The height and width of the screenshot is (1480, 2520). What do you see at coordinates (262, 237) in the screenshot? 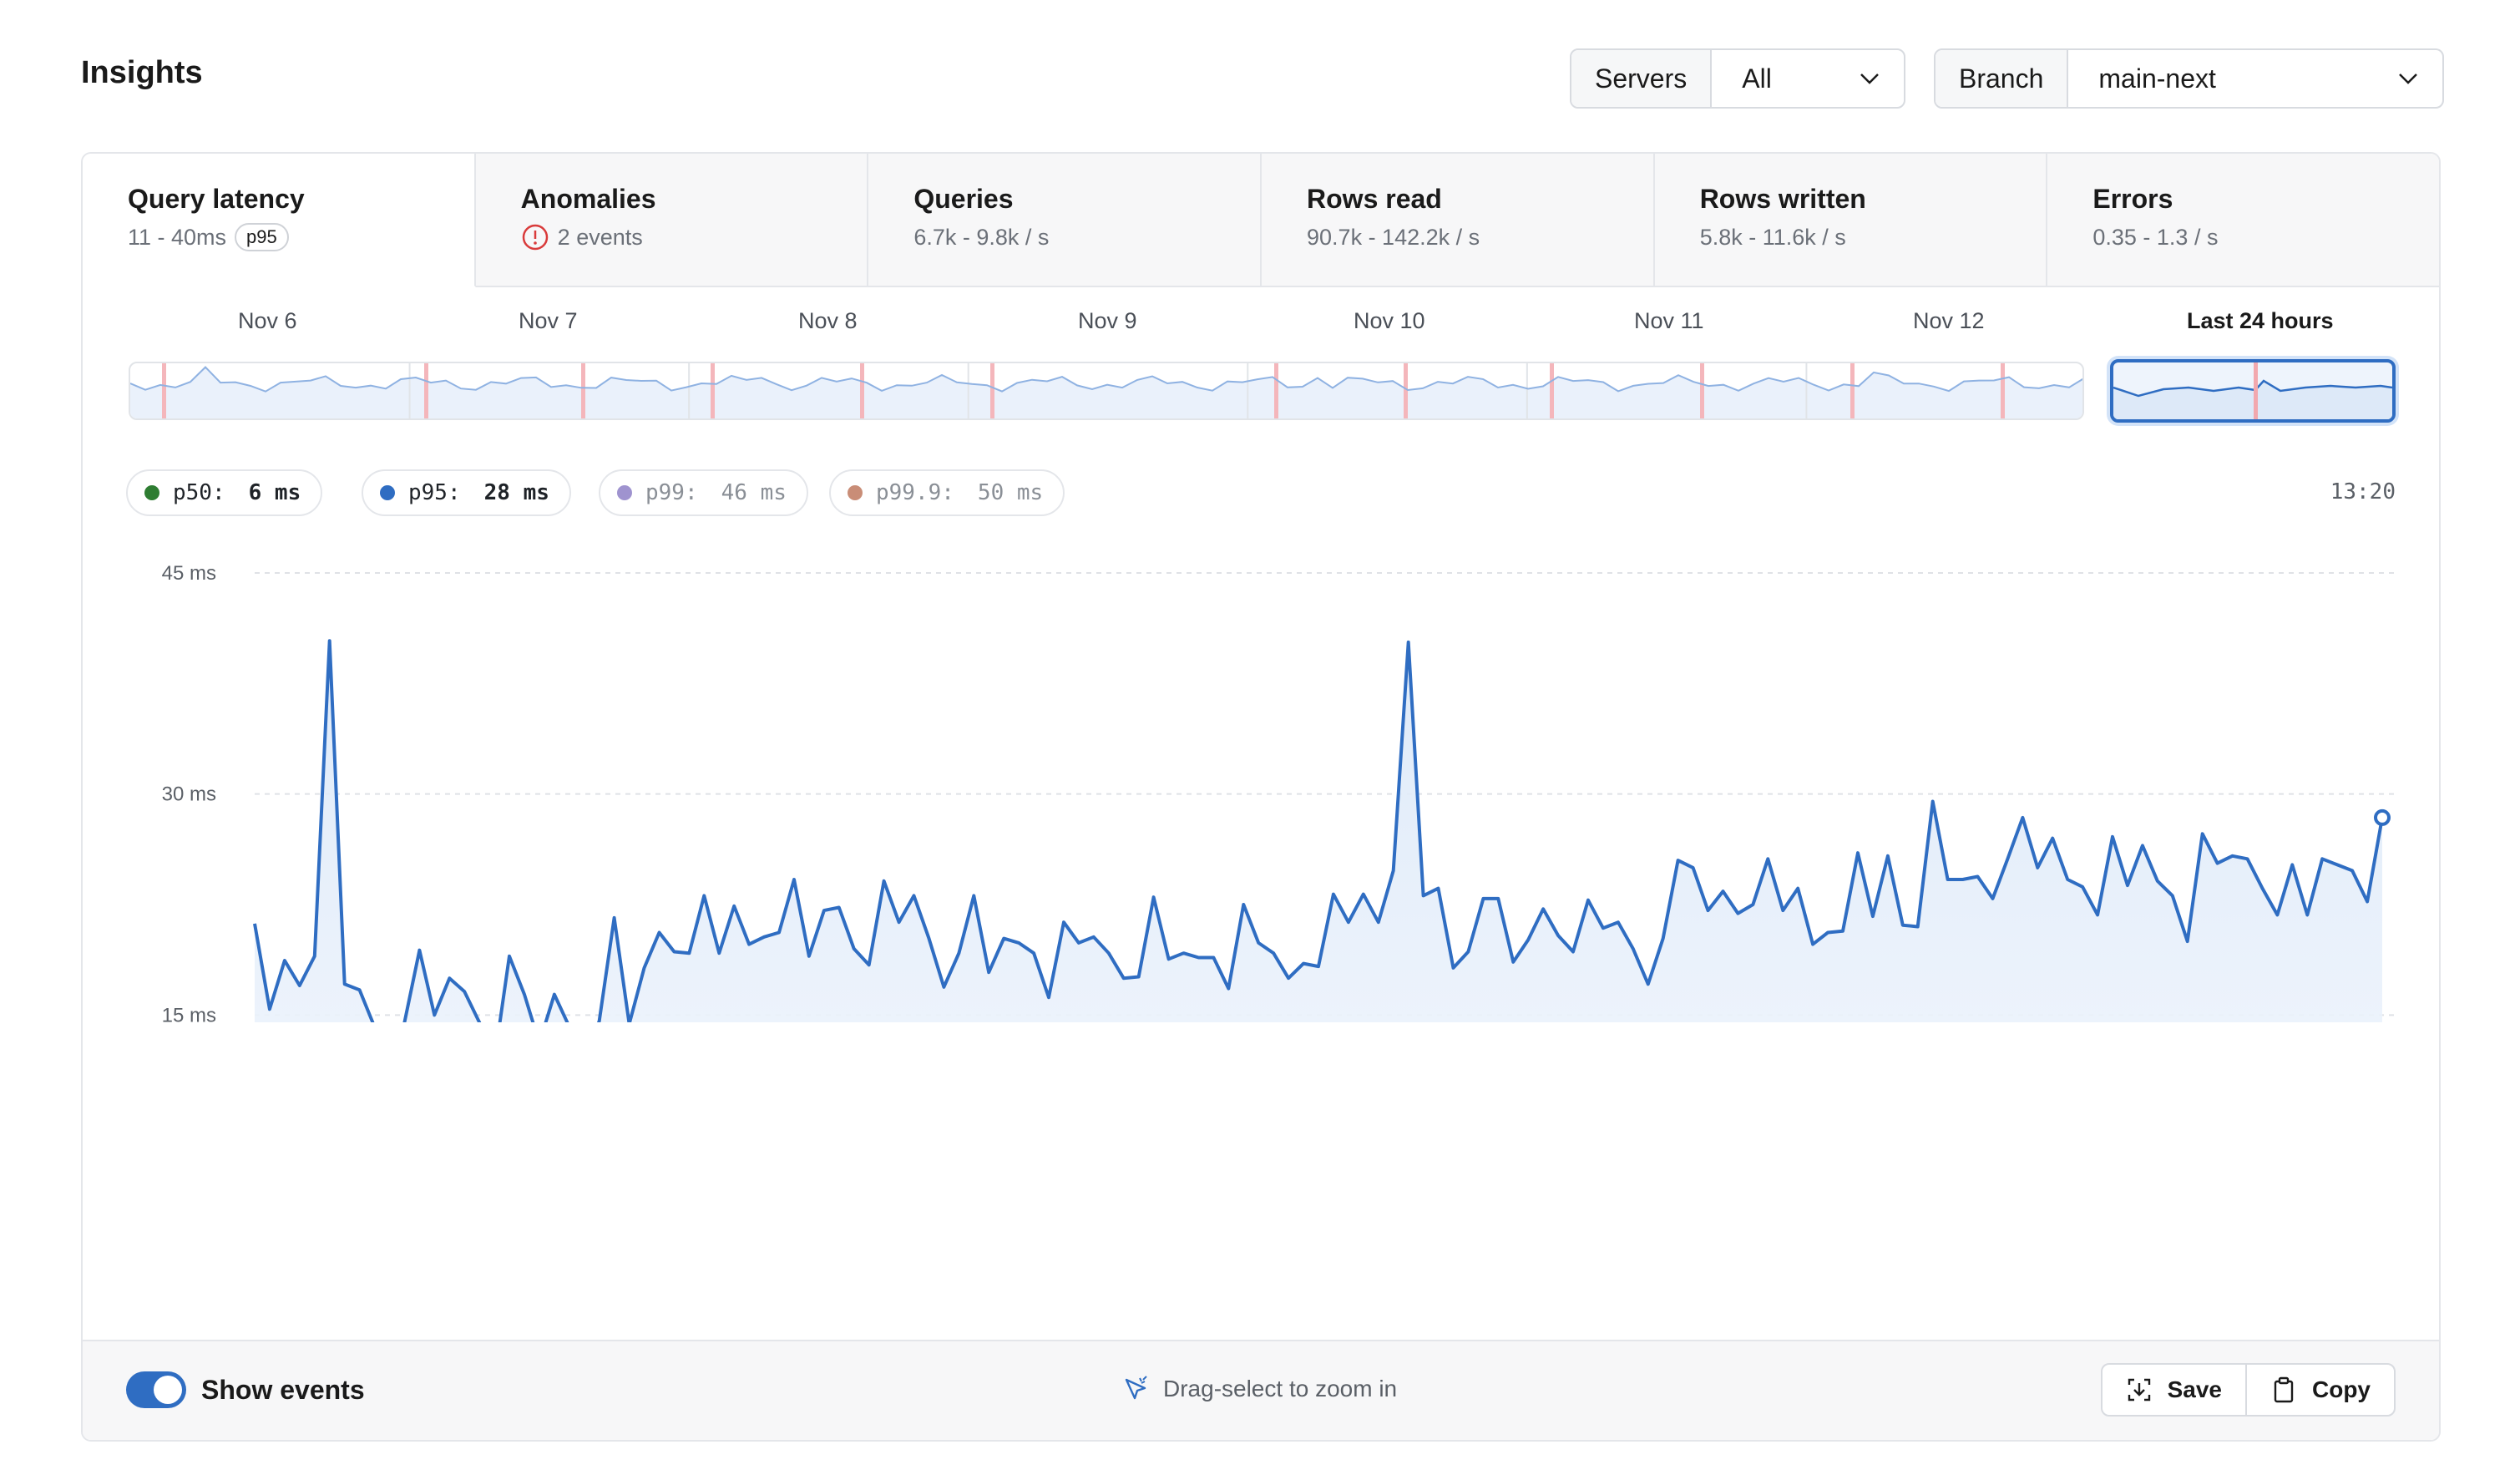
I see `p95-badge: p95` at bounding box center [262, 237].